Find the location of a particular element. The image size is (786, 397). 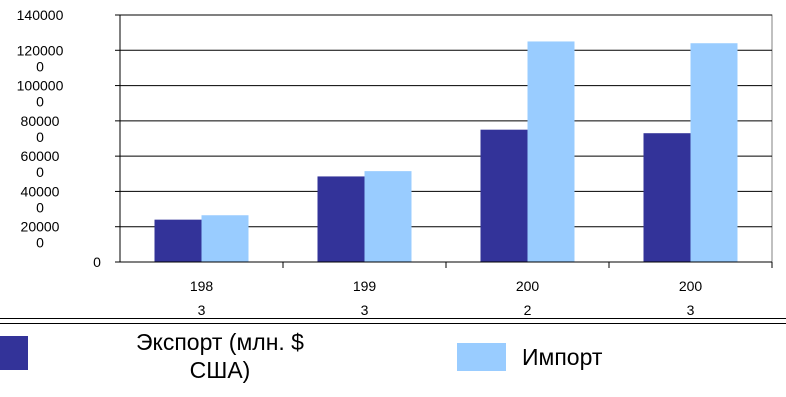

legend-swatch-export is located at coordinates (14, 353).